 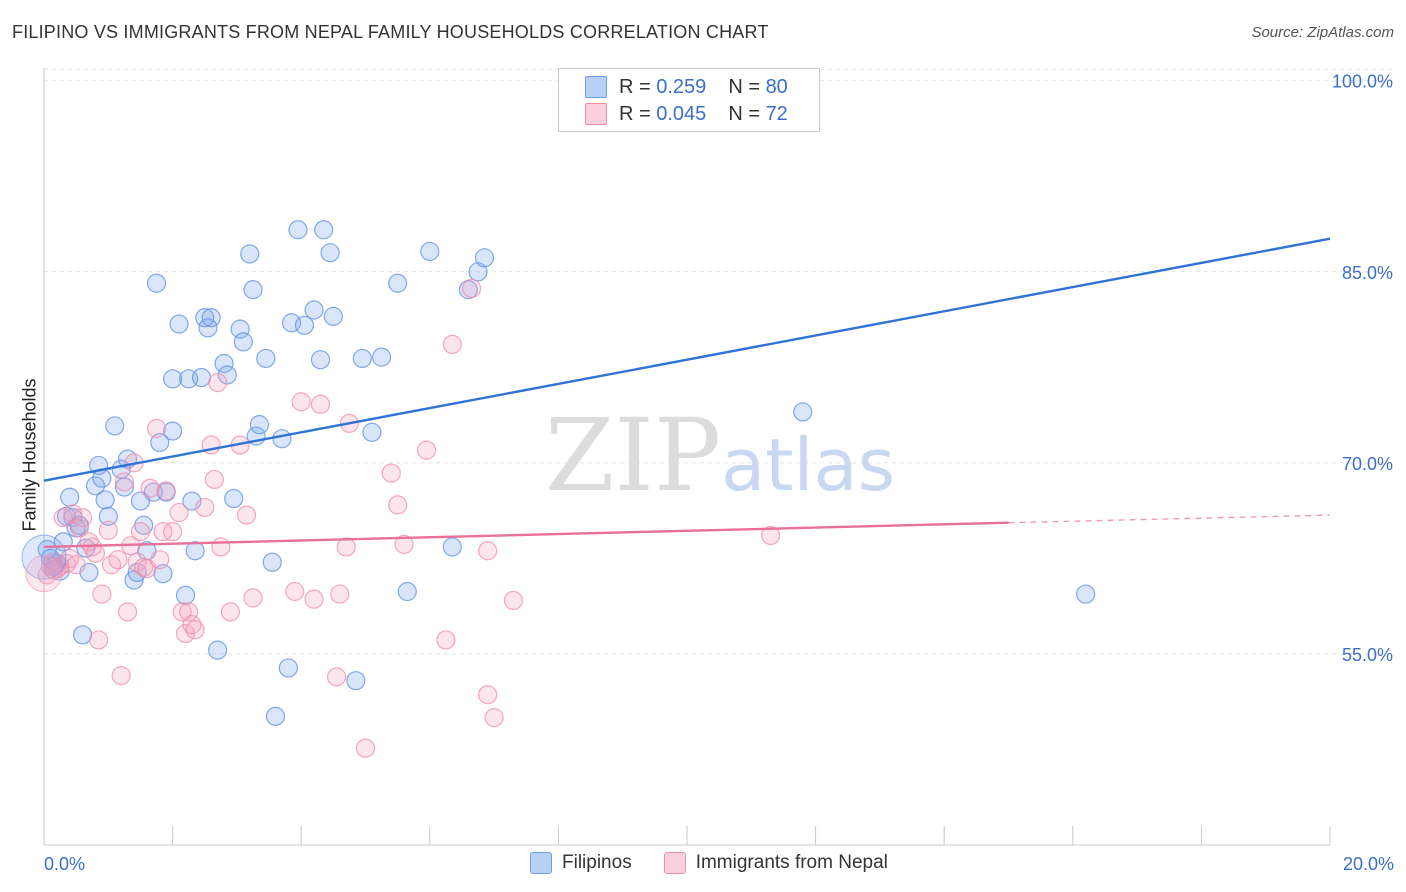 I want to click on y-tick-labels: 55.0% 70.0% 85.0% 100.0%, so click(x=1362, y=368).